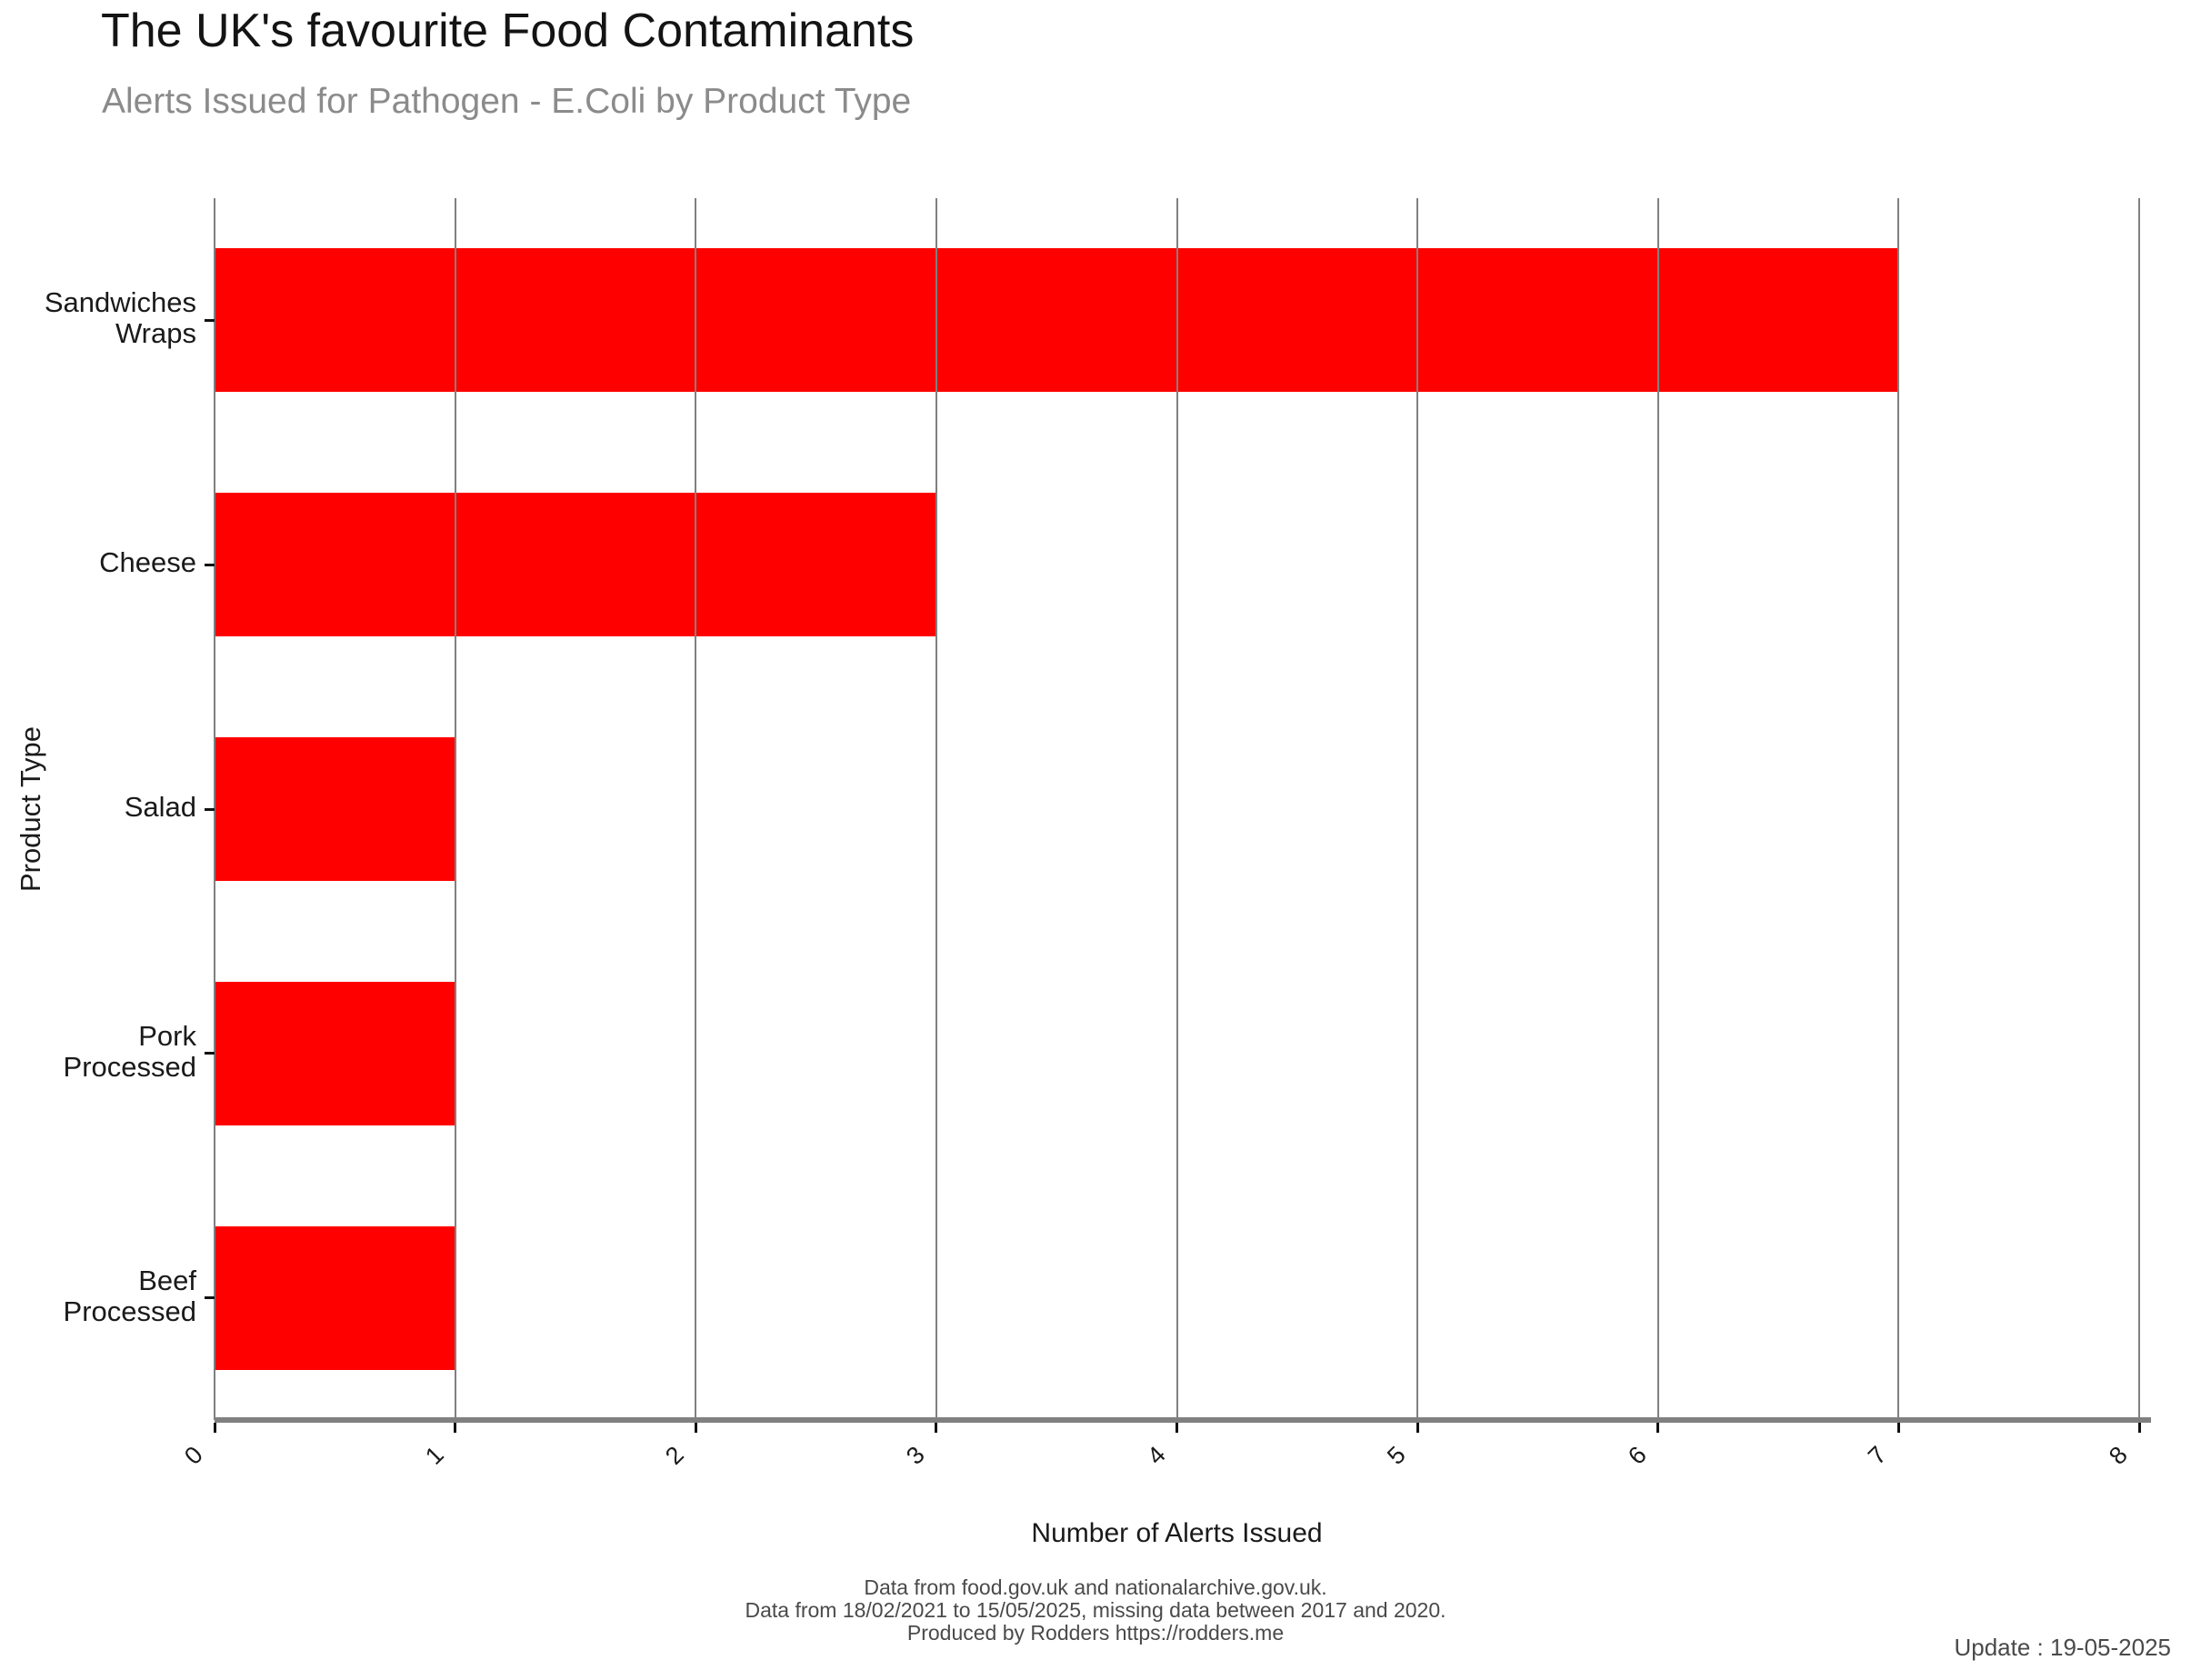 This screenshot has height=1680, width=2191. I want to click on y-category-label-salad: Salad, so click(98, 808).